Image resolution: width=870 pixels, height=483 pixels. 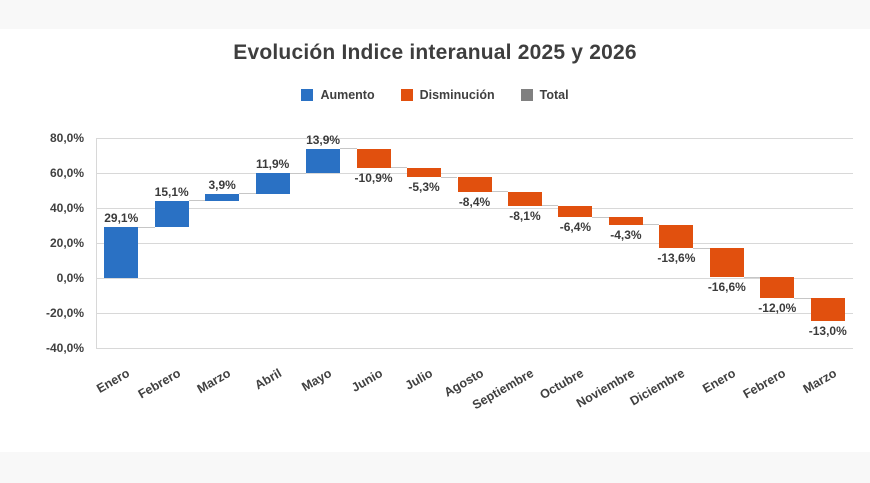 What do you see at coordinates (435, 14) in the screenshot?
I see `top-strip` at bounding box center [435, 14].